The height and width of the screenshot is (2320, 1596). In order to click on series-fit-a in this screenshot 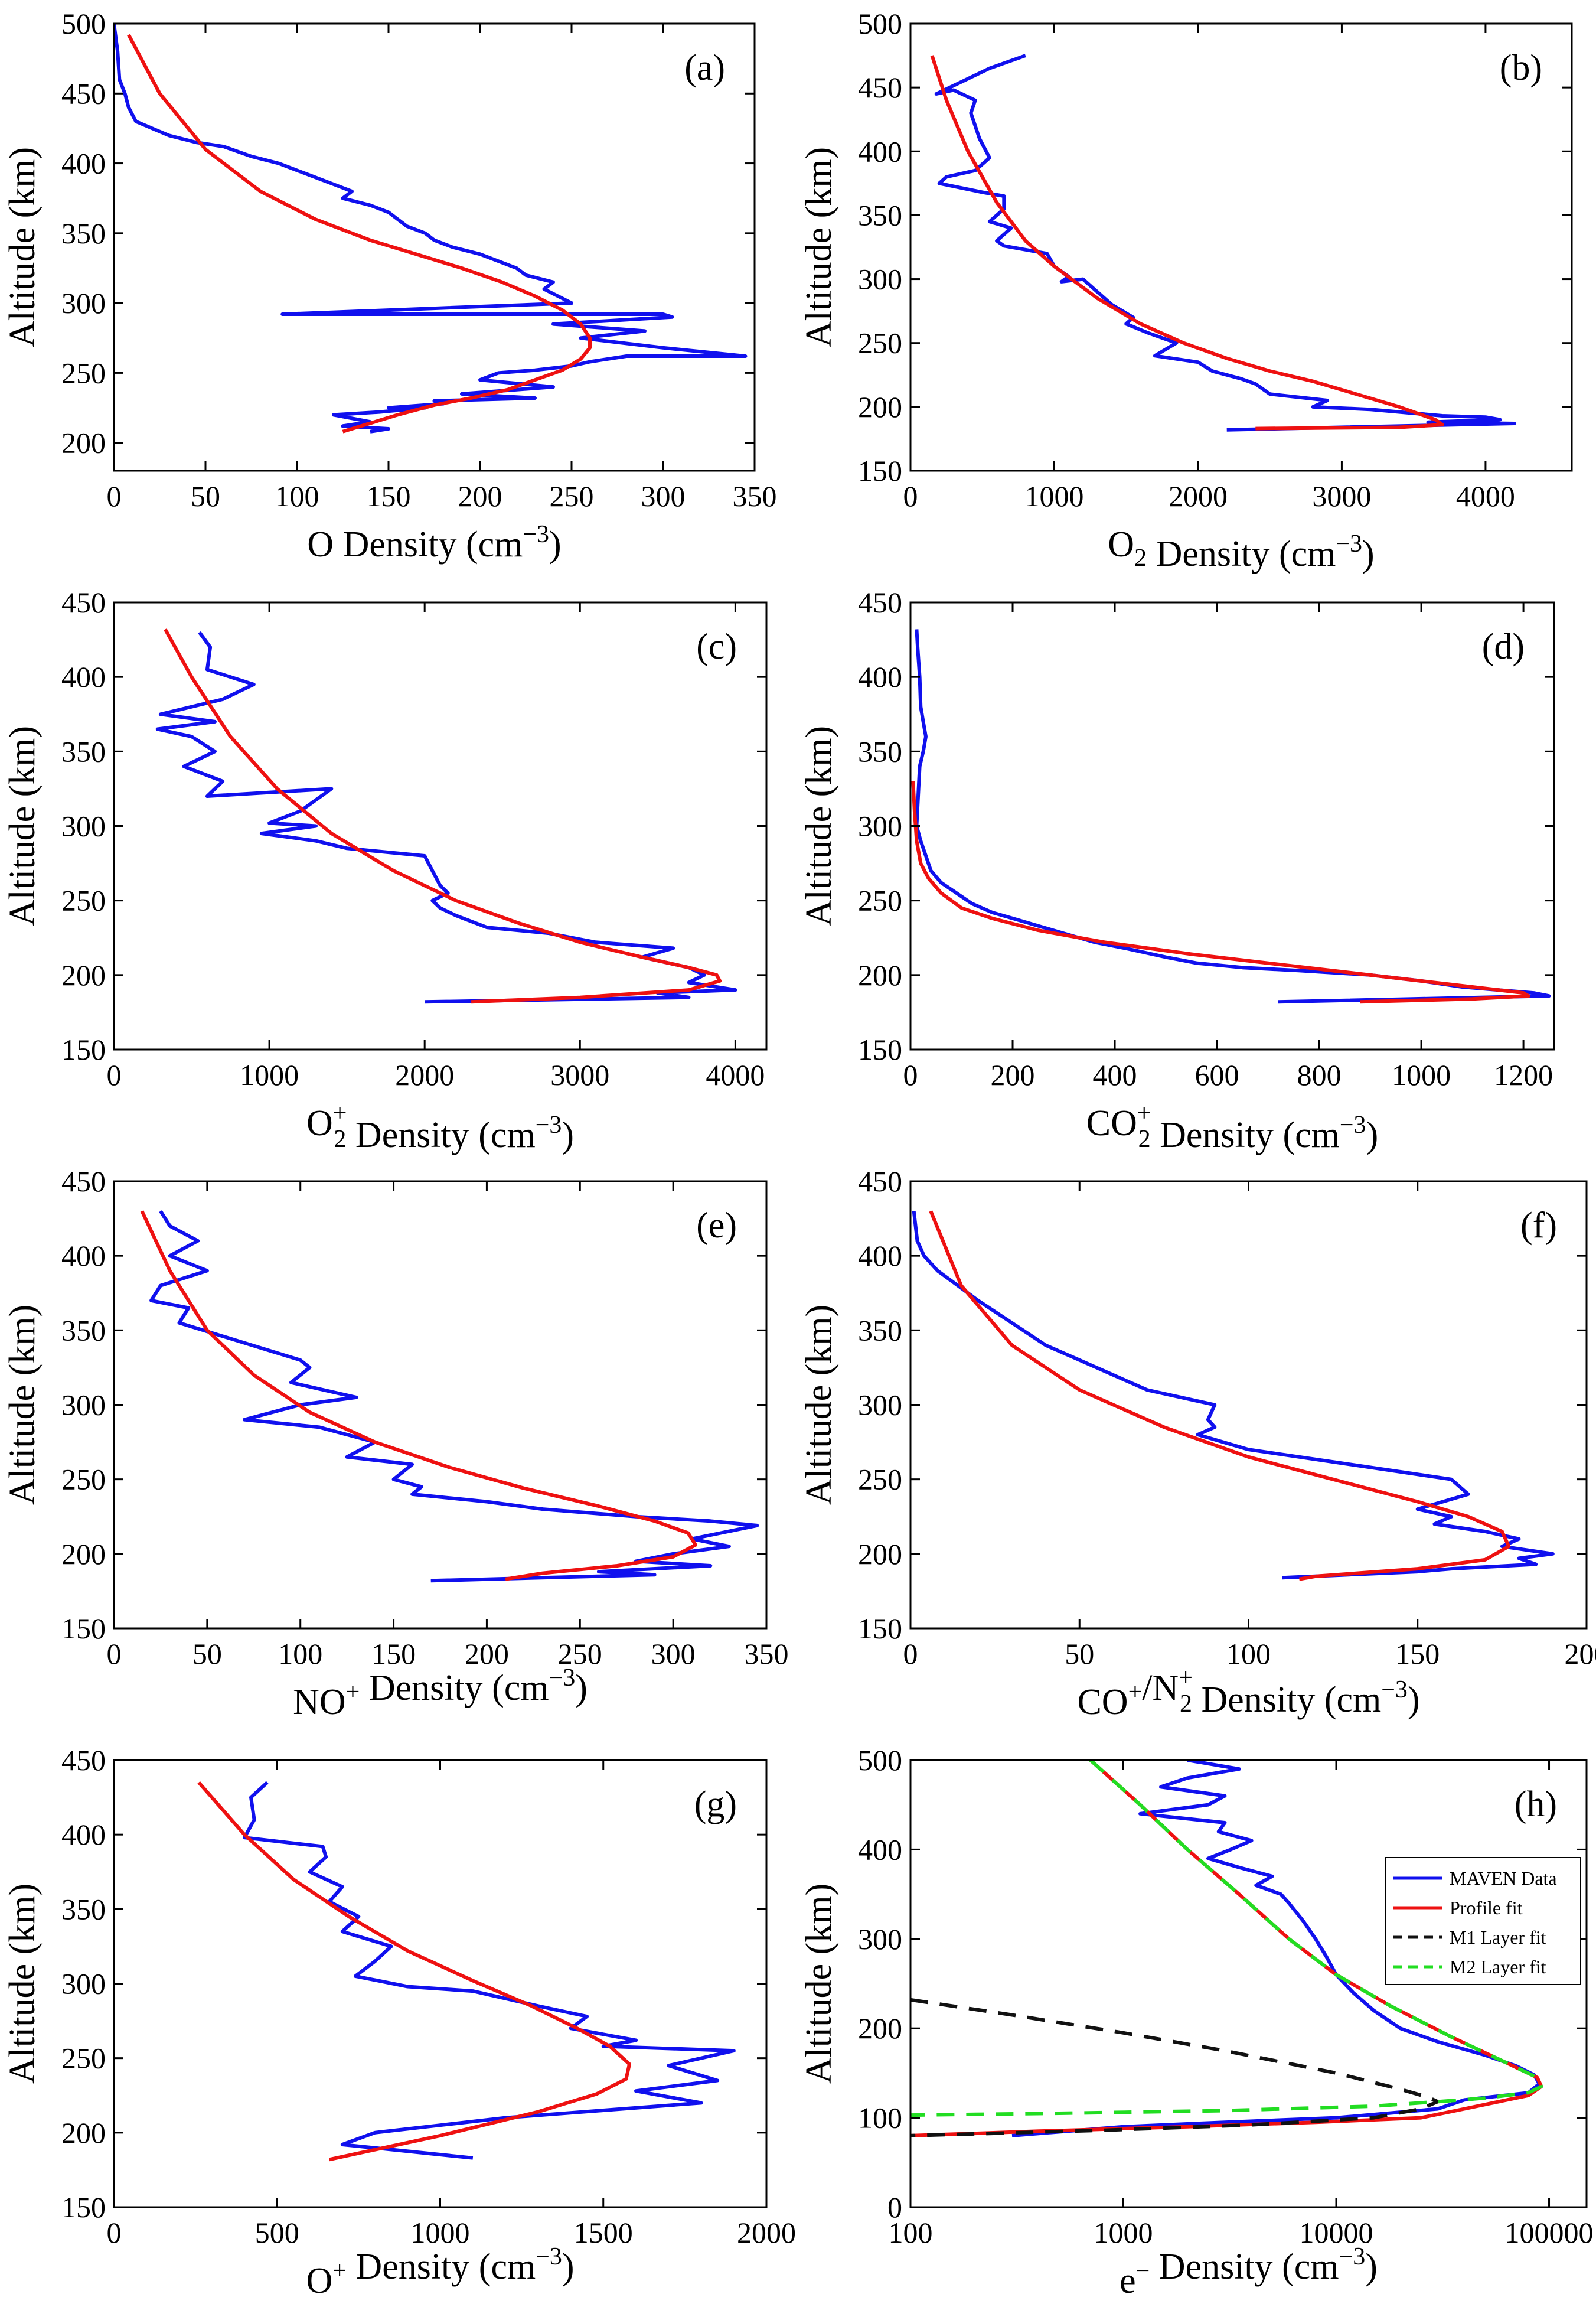, I will do `click(359, 234)`.